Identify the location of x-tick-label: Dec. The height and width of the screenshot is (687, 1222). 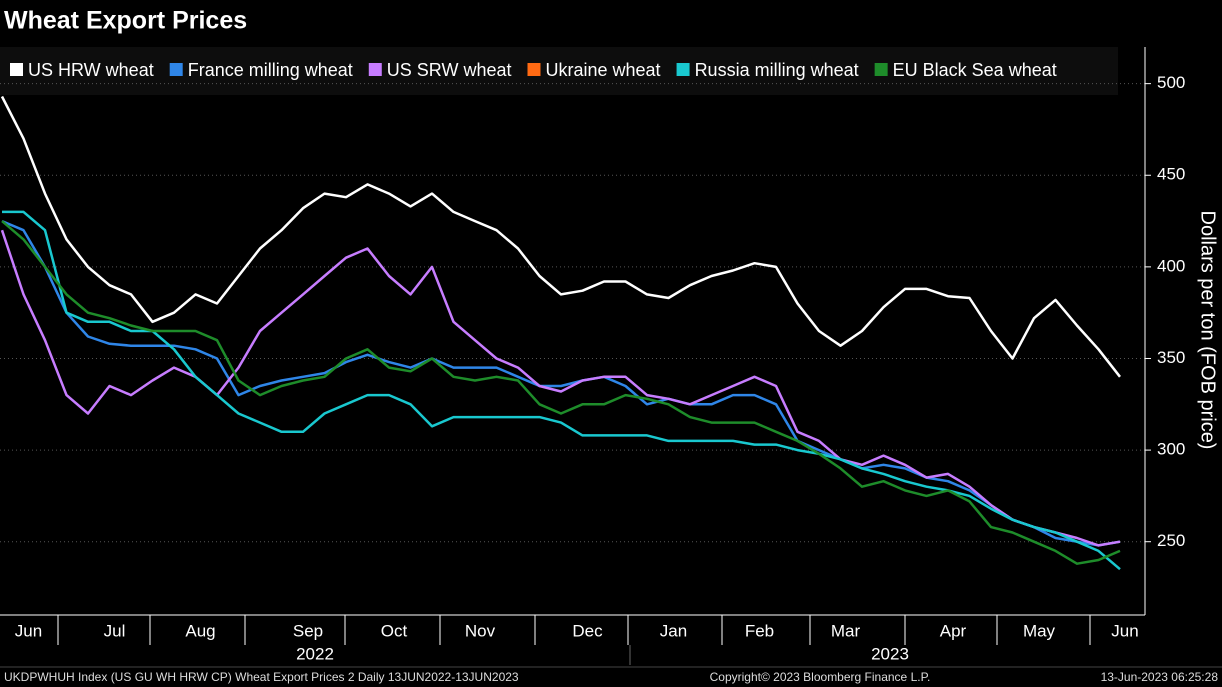
(587, 630).